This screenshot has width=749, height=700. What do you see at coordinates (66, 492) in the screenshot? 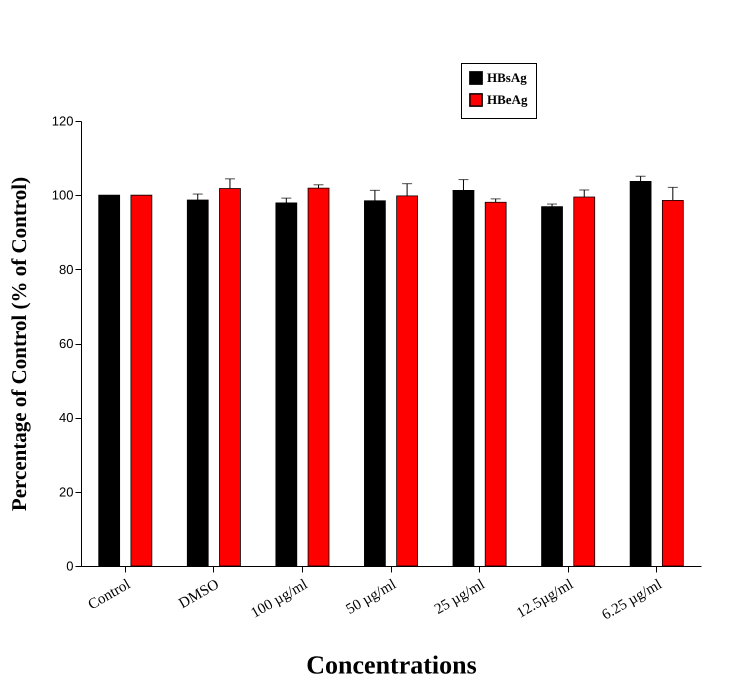
I see `y-tick-label: 20` at bounding box center [66, 492].